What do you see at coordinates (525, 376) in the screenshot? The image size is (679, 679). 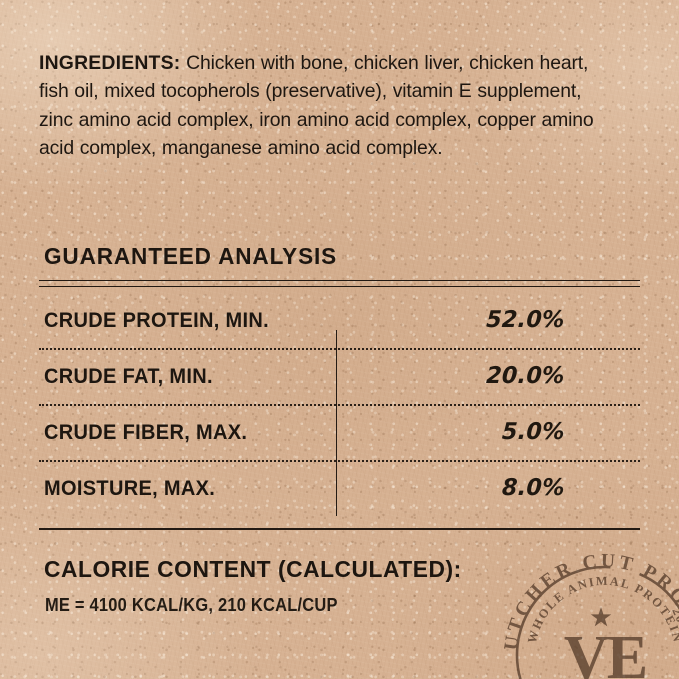 I see `ga-row-value: 20.0%` at bounding box center [525, 376].